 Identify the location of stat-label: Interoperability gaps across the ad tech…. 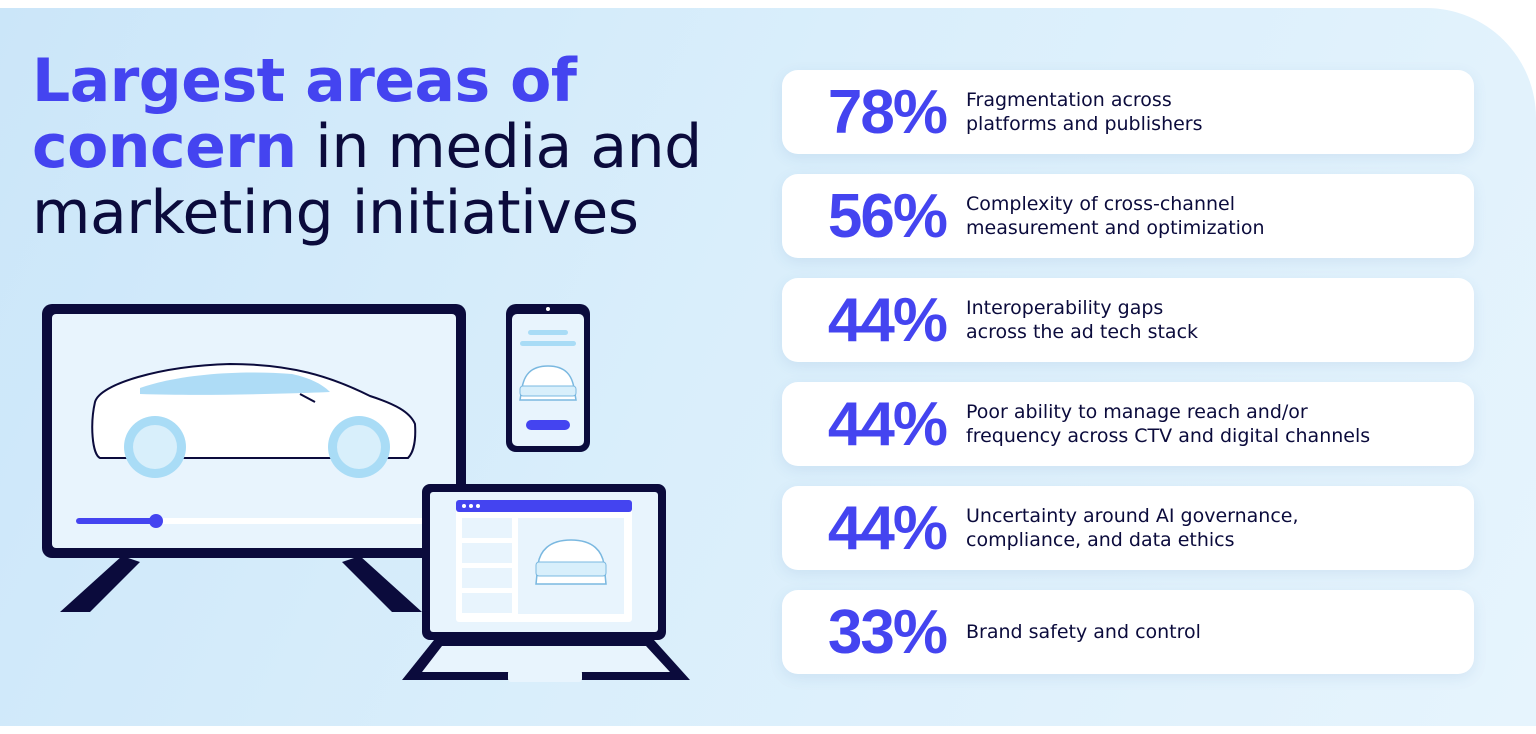
(1082, 320).